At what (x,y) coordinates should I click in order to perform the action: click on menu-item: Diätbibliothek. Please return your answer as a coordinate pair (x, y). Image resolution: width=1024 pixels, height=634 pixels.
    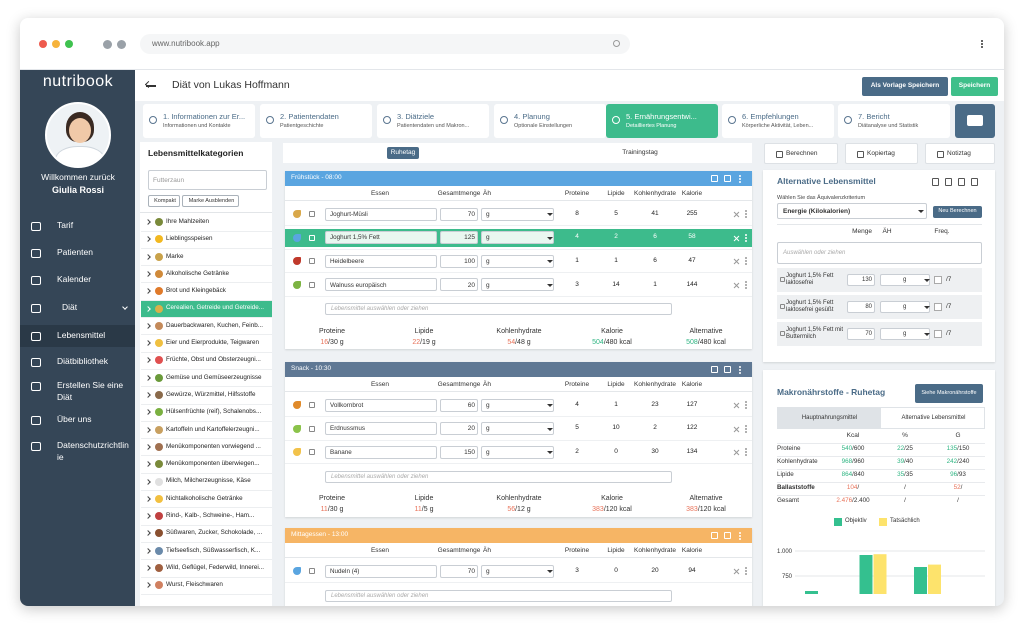
    Looking at the image, I should click on (83, 361).